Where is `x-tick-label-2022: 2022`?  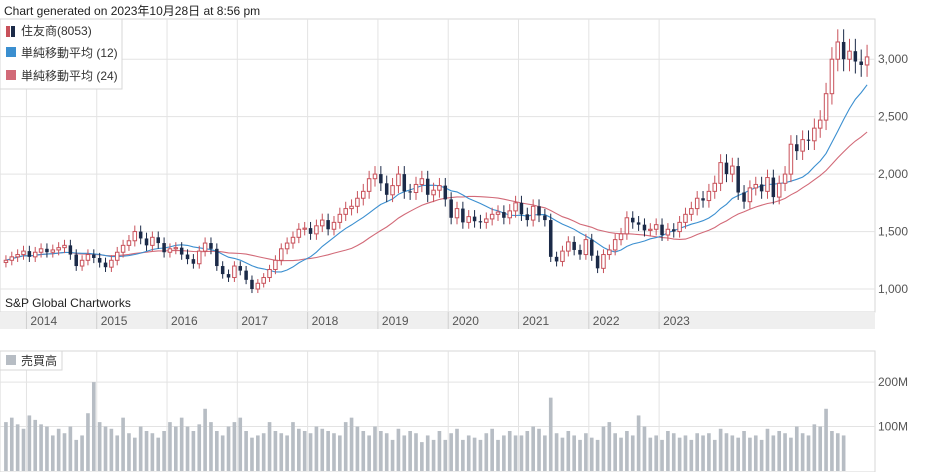
x-tick-label-2022: 2022 is located at coordinates (606, 321).